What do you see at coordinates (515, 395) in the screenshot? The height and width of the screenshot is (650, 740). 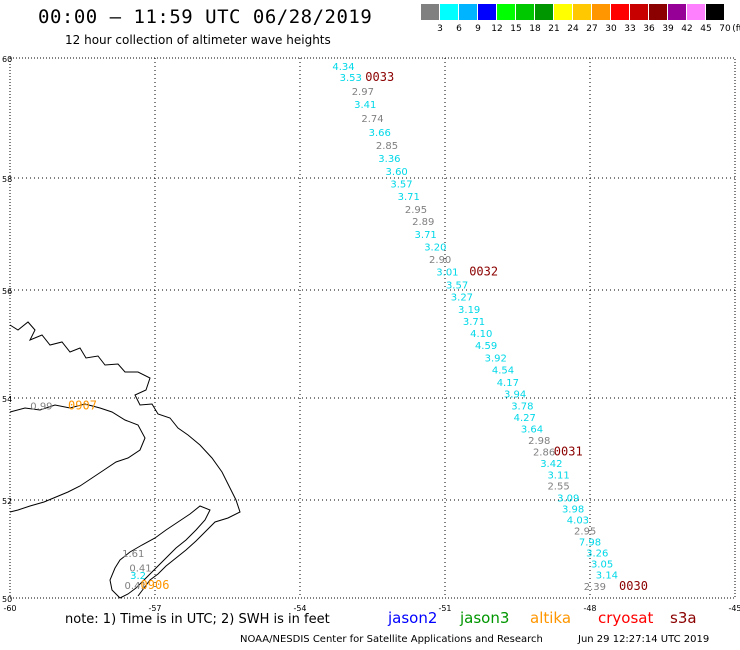 I see `swh-value: 3.94` at bounding box center [515, 395].